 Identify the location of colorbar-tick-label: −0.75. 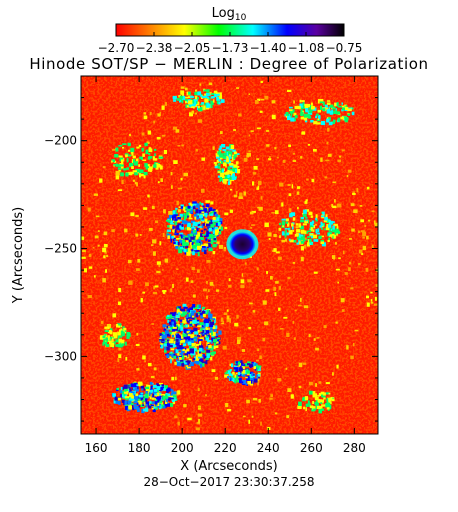
(344, 48).